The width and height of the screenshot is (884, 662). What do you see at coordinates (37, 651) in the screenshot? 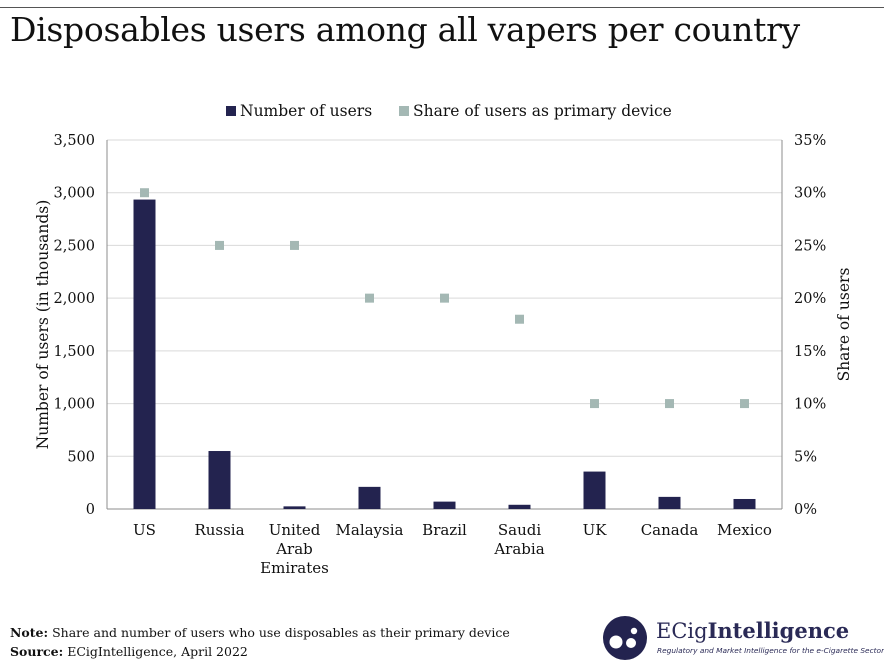
I see `source-label: Source:` at bounding box center [37, 651].